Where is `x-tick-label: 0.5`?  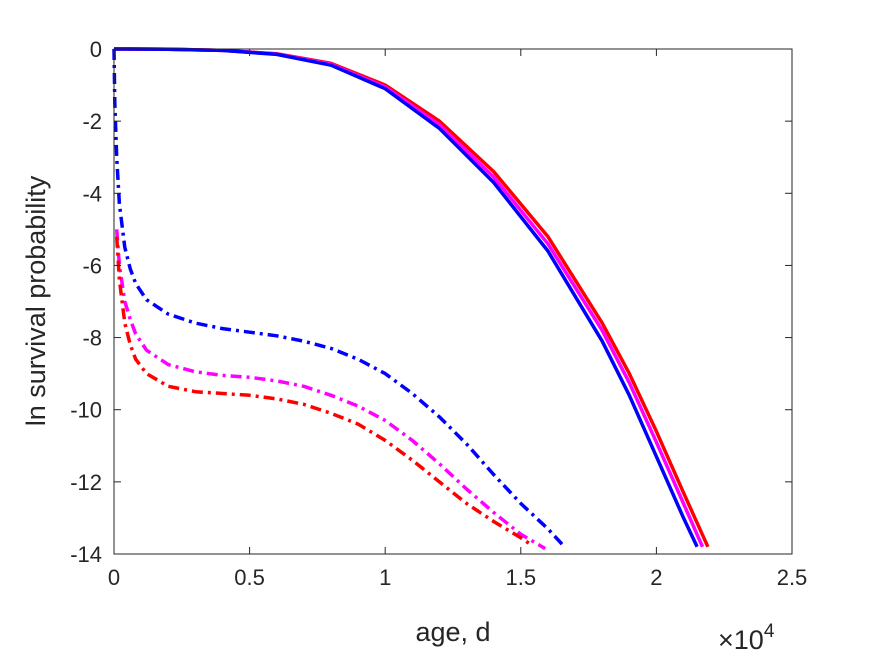
x-tick-label: 0.5 is located at coordinates (249, 577).